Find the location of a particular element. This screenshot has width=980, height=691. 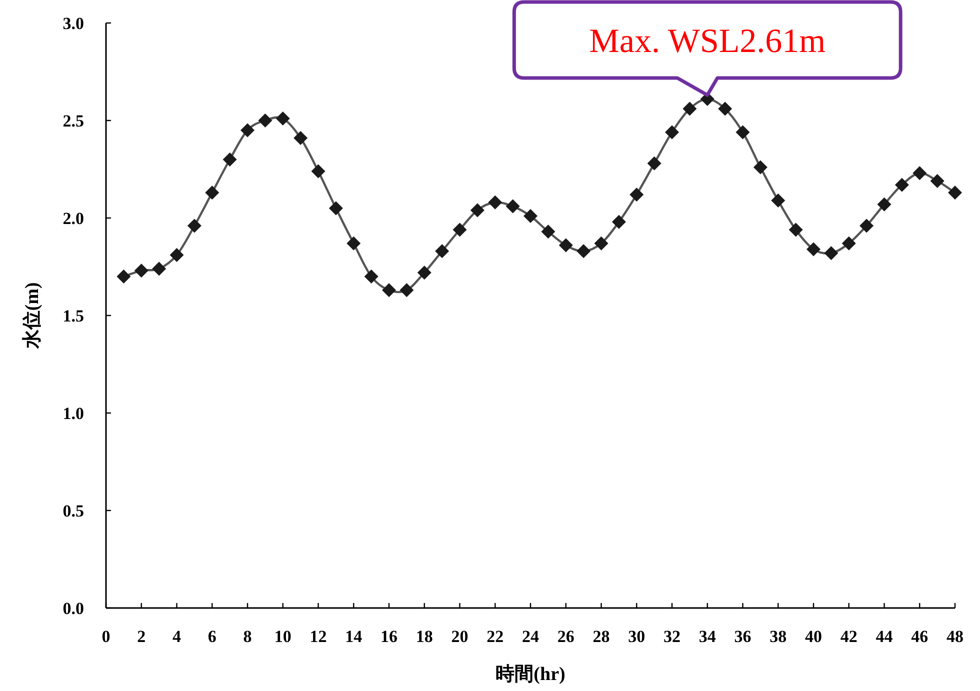

x-axis-title: 時間(hr) is located at coordinates (531, 674).